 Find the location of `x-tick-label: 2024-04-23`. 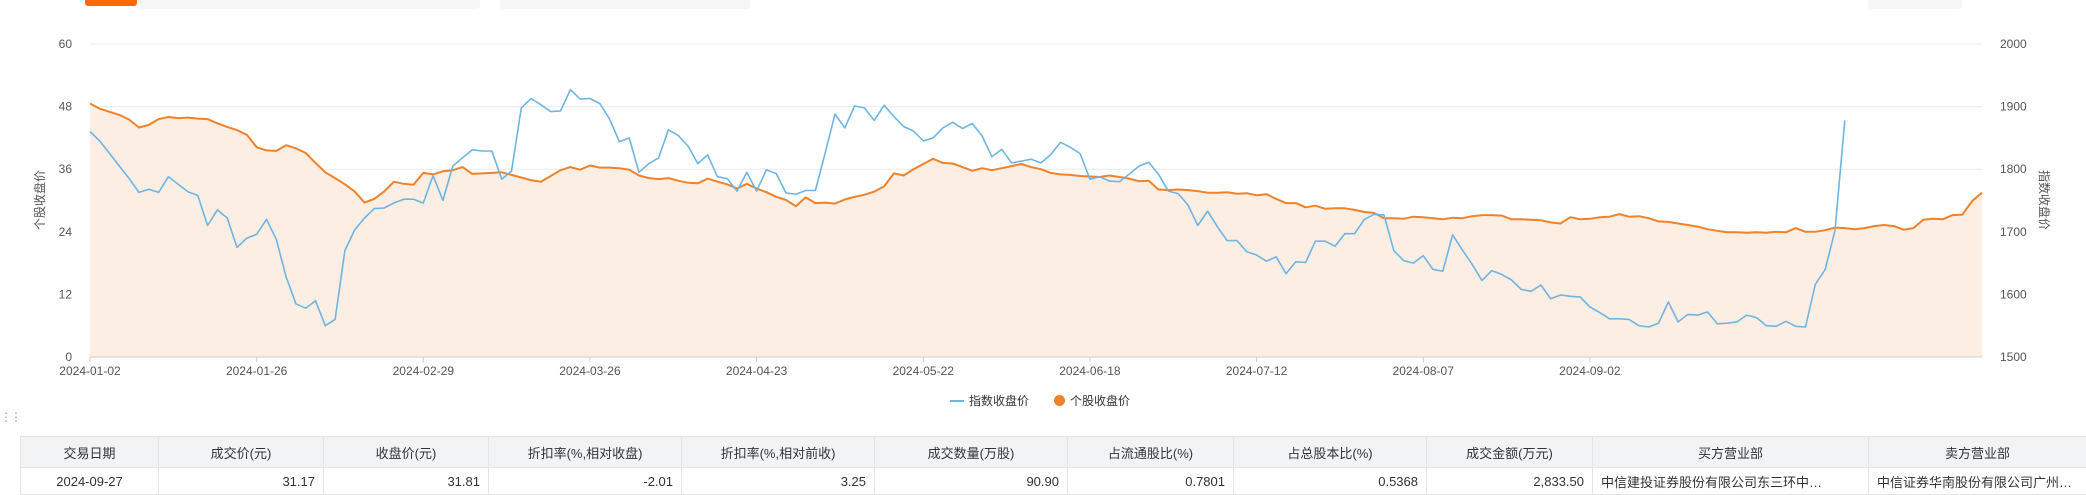

x-tick-label: 2024-04-23 is located at coordinates (757, 371).